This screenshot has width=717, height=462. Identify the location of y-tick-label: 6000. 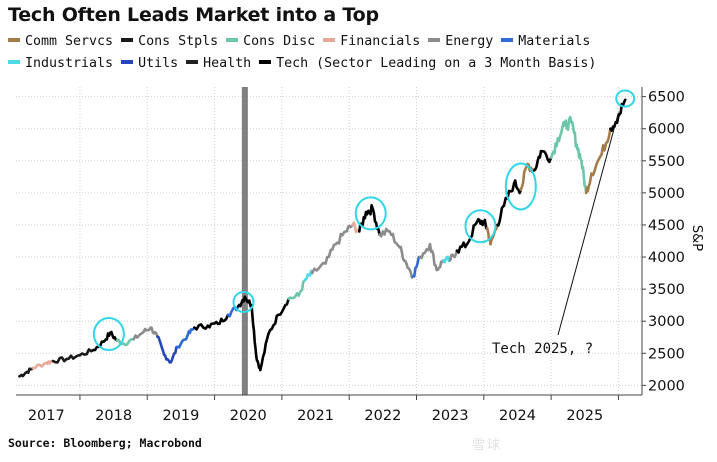
(666, 130).